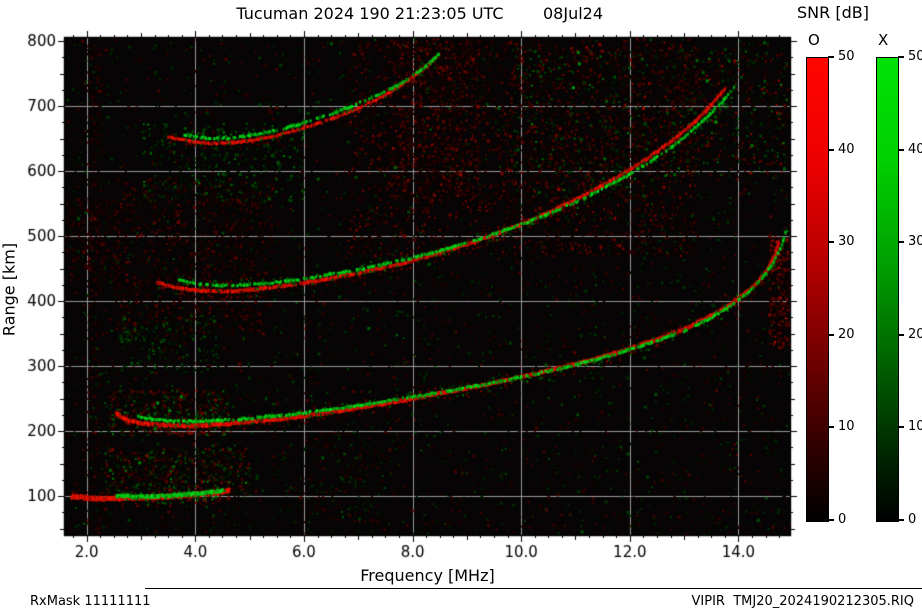  I want to click on x-mode-label: X, so click(883, 40).